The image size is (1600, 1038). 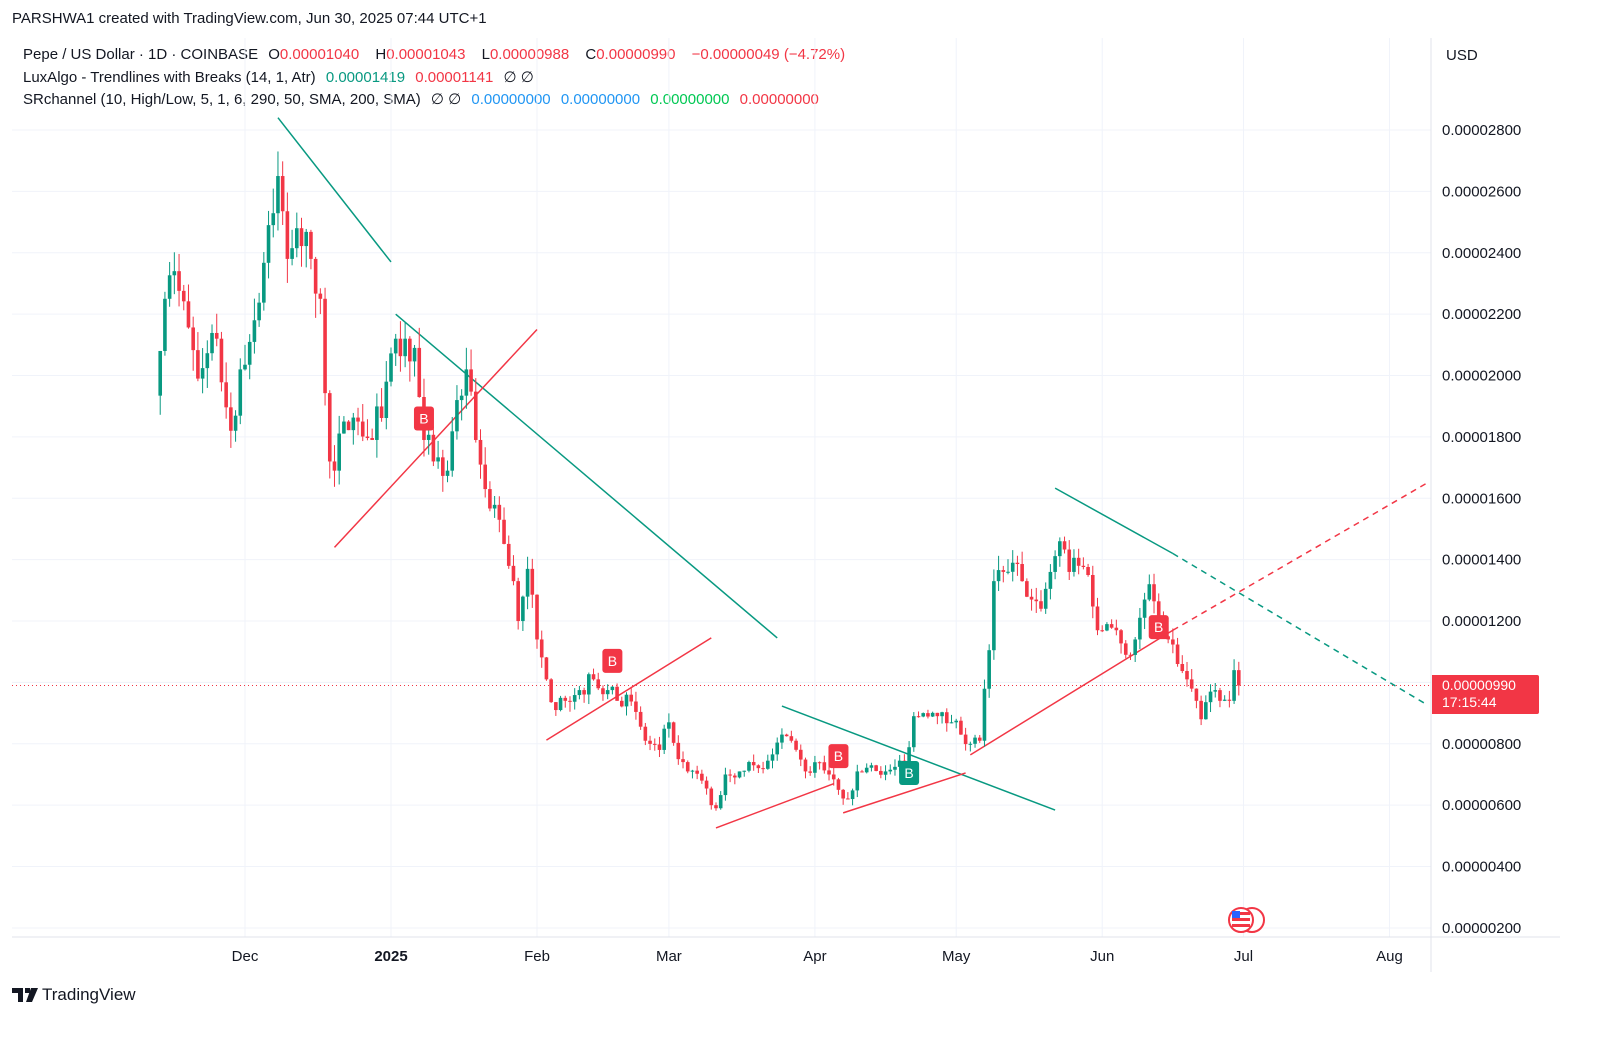 I want to click on bar-countdown: 17:15:44, so click(x=1469, y=702).